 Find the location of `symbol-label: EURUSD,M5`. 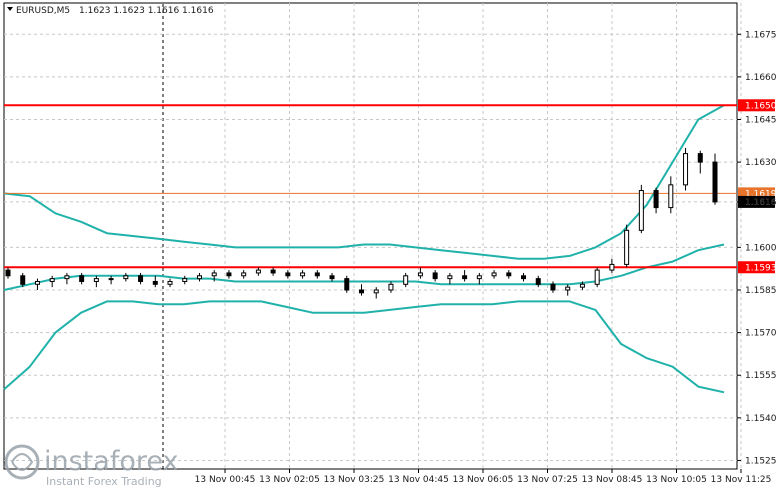

symbol-label: EURUSD,M5 is located at coordinates (43, 11).